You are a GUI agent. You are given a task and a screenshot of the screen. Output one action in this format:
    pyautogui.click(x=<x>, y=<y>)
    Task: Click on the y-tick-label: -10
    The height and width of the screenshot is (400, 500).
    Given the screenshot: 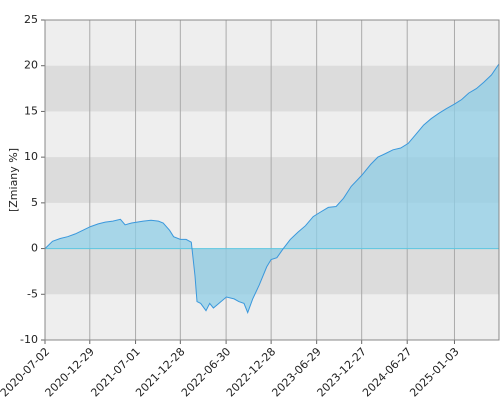 What is the action you would take?
    pyautogui.click(x=29, y=339)
    